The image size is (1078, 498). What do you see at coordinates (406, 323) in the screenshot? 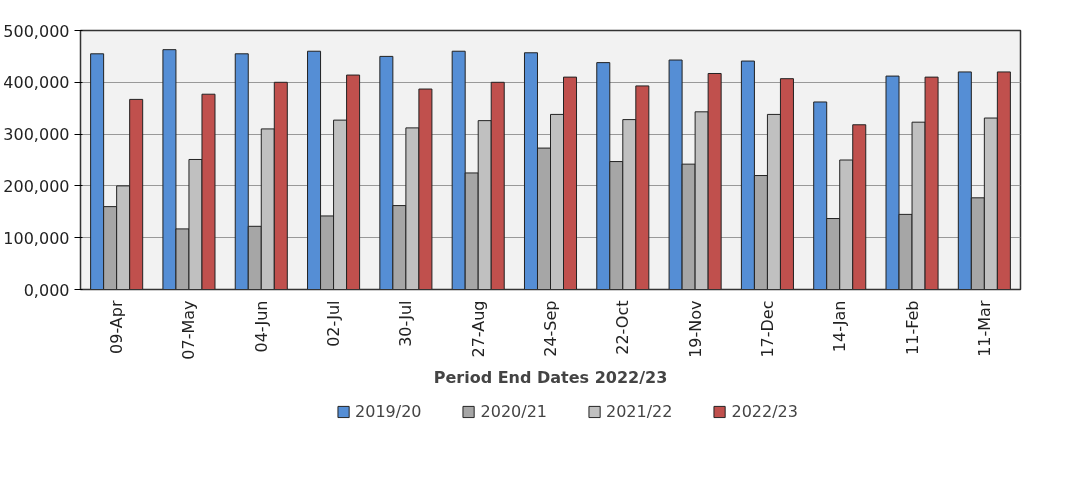
I see `x-tick-label: 30-Jul` at bounding box center [406, 323].